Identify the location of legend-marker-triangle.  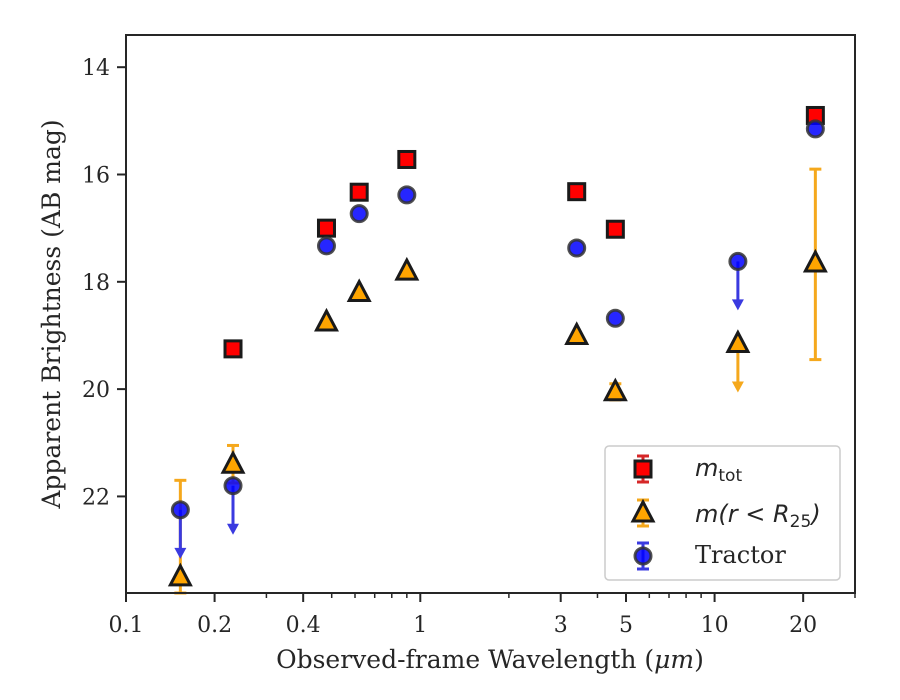
(643, 510).